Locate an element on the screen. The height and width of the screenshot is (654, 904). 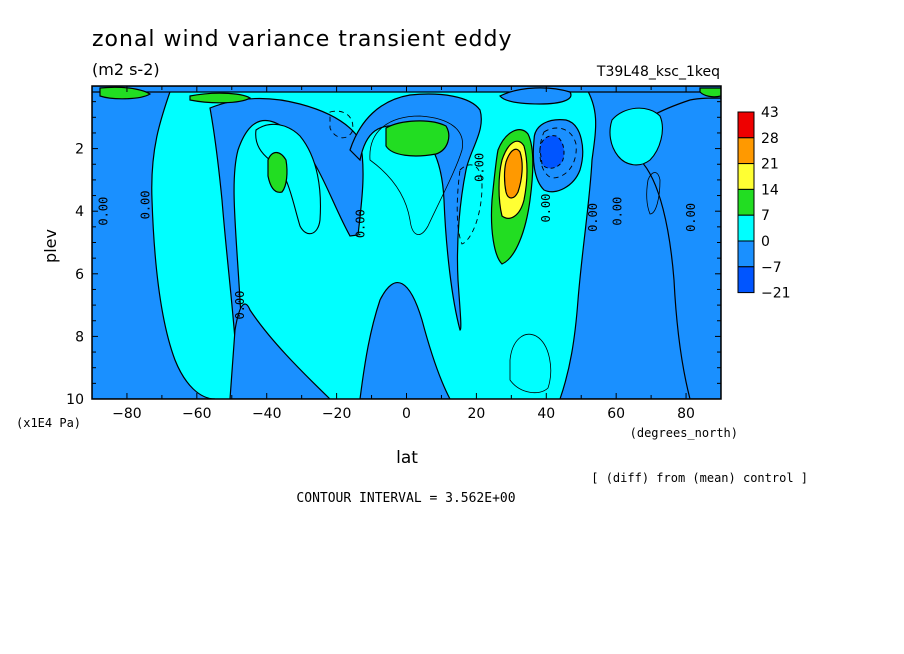
colorbar-label: 43 is located at coordinates (770, 113).